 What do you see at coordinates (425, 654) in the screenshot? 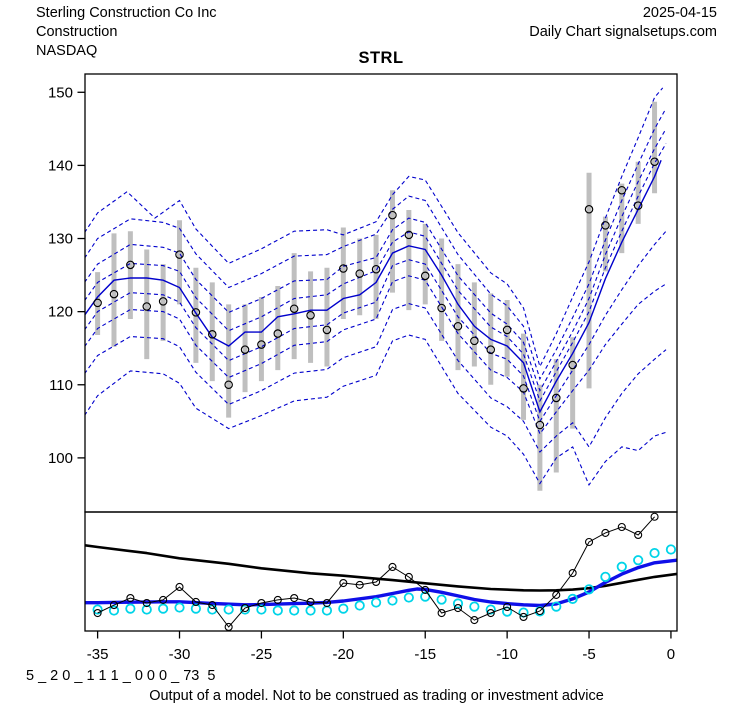
I see `x-tick-label: -15` at bounding box center [425, 654].